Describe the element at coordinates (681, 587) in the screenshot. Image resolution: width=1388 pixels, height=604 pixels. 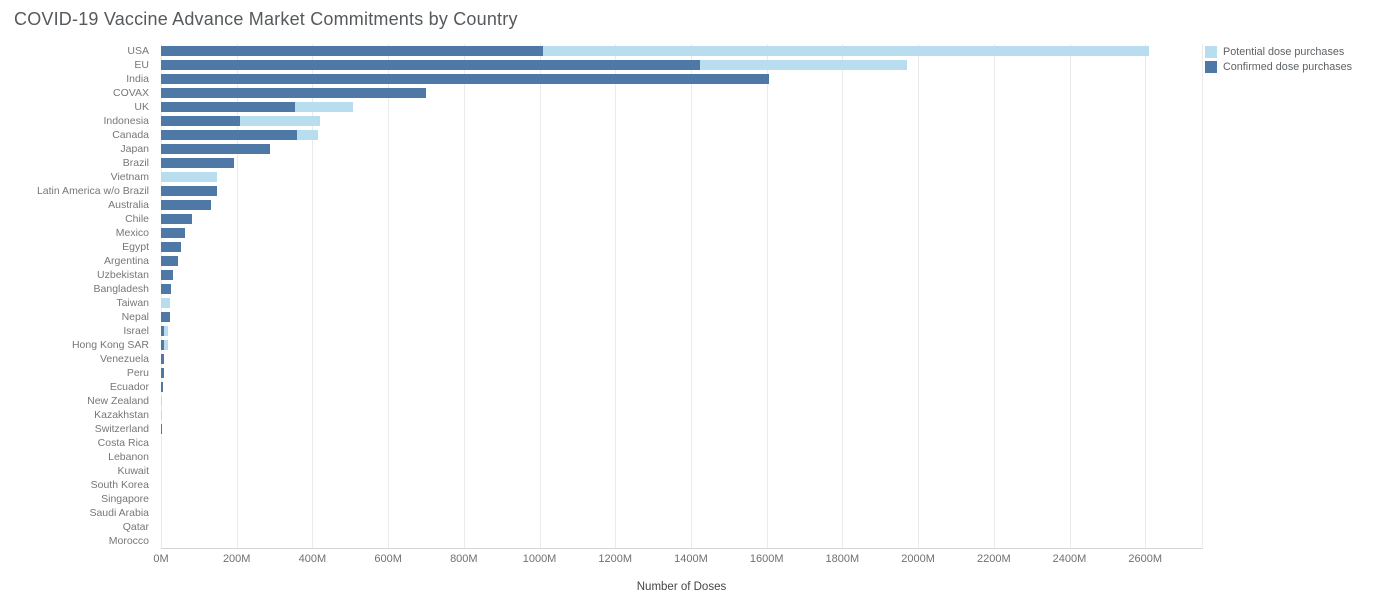
I see `x-axis-title: Number of Doses` at that location.